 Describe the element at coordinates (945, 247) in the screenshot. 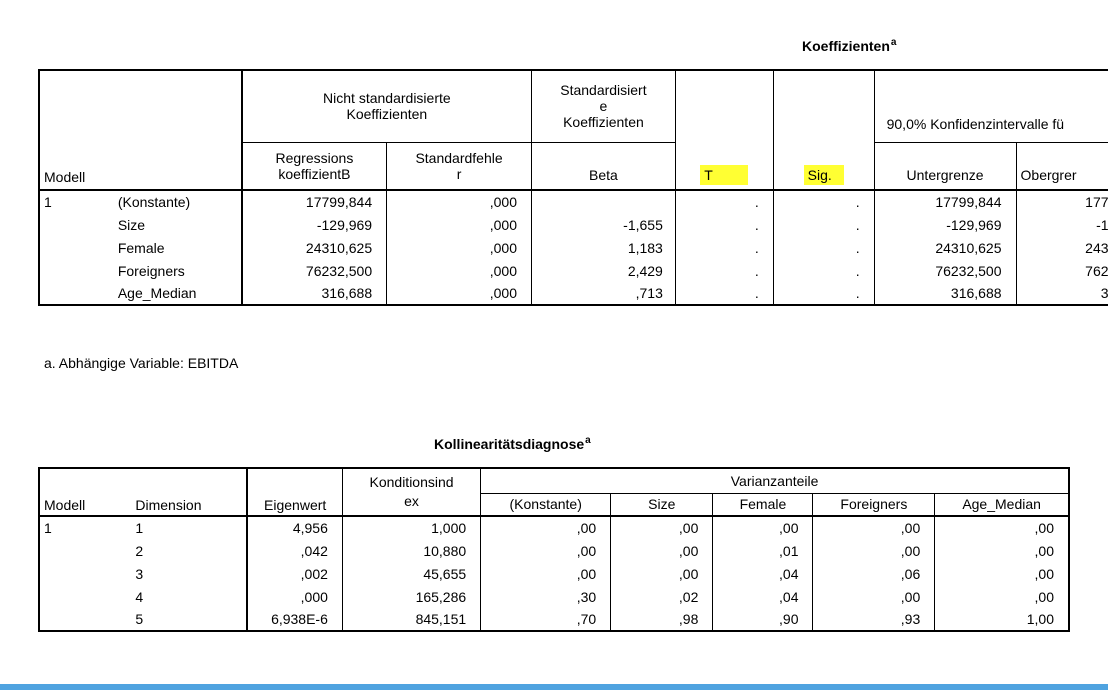

I see `lower-bound-value: 24310,625` at that location.